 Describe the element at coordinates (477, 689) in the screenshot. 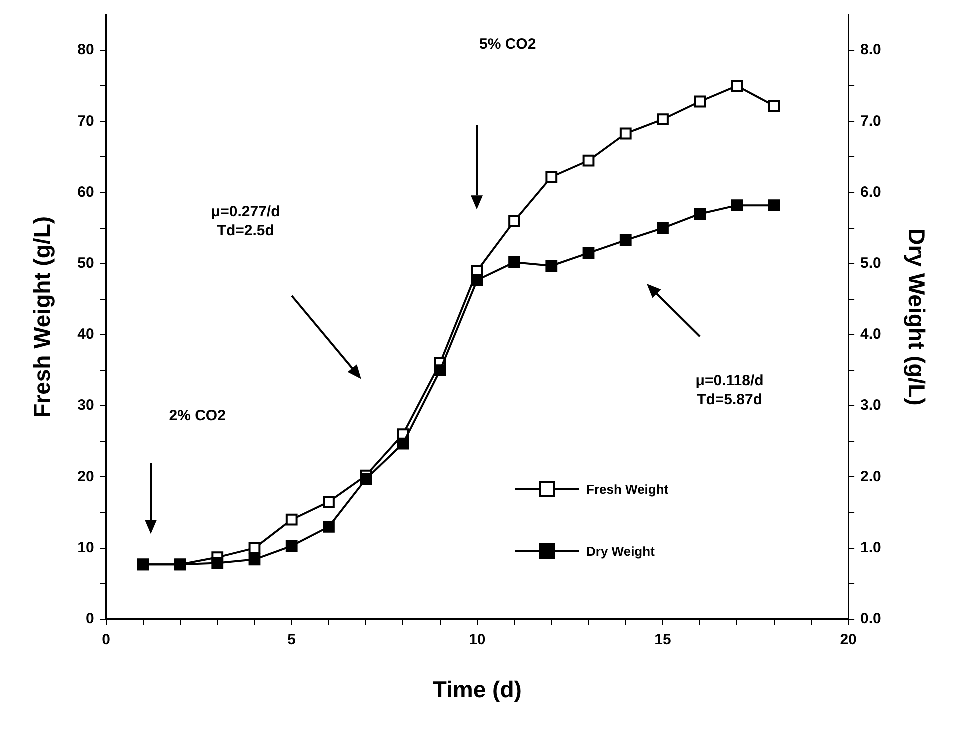

I see `x-axis-title: Time (d)` at that location.